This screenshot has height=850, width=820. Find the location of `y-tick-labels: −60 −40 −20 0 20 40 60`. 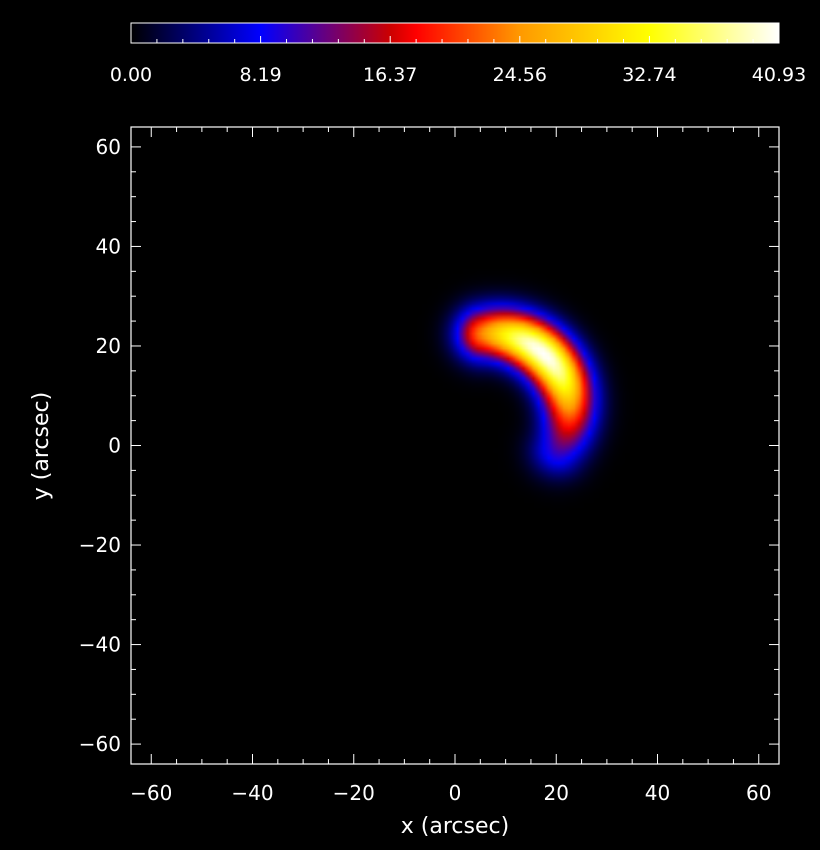

y-tick-labels: −60 −40 −20 0 20 40 60 is located at coordinates (100, 445).